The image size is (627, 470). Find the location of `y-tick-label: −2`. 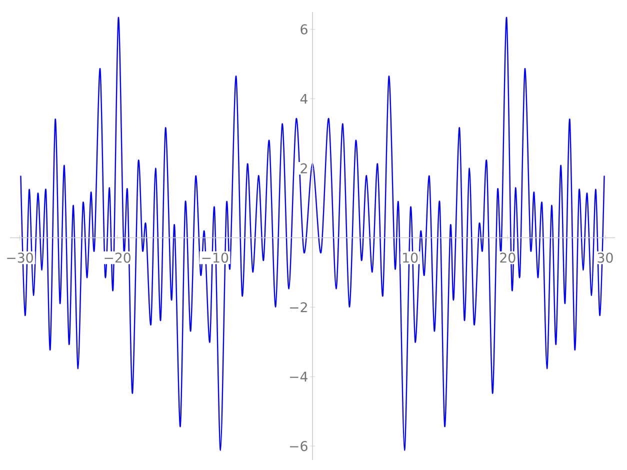

y-tick-label: −2 is located at coordinates (298, 307).